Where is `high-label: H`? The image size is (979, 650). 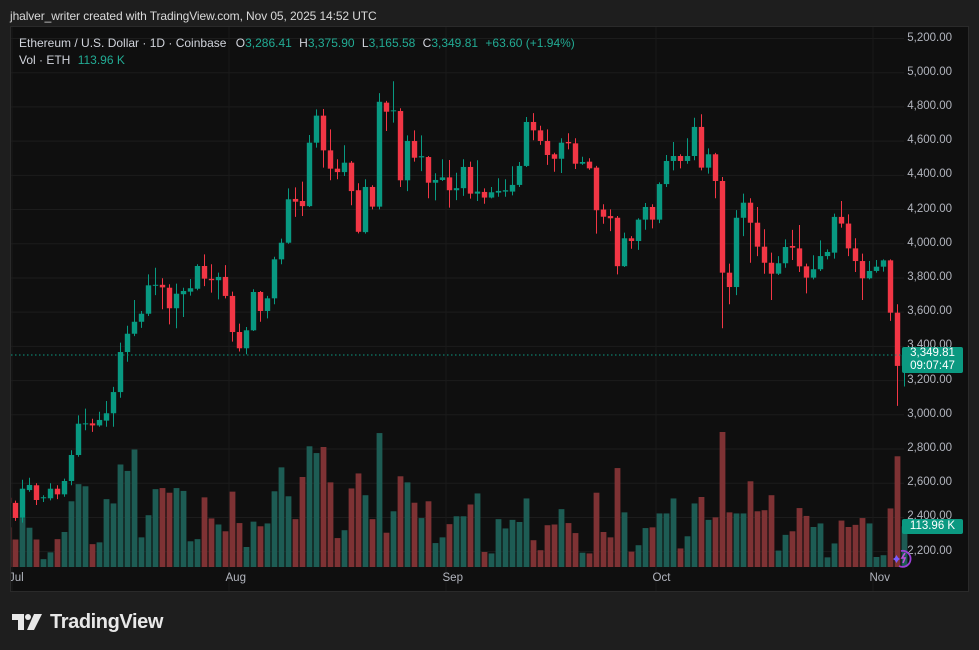
high-label: H is located at coordinates (303, 43).